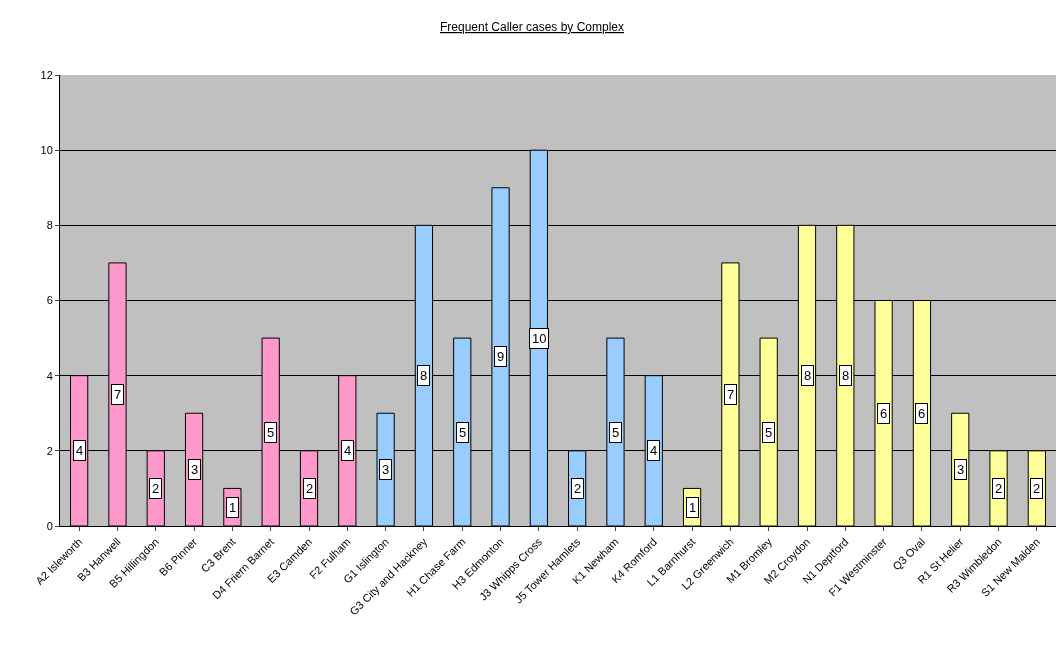 The width and height of the screenshot is (1064, 646). Describe the element at coordinates (539, 338) in the screenshot. I see `data-label: 10` at that location.